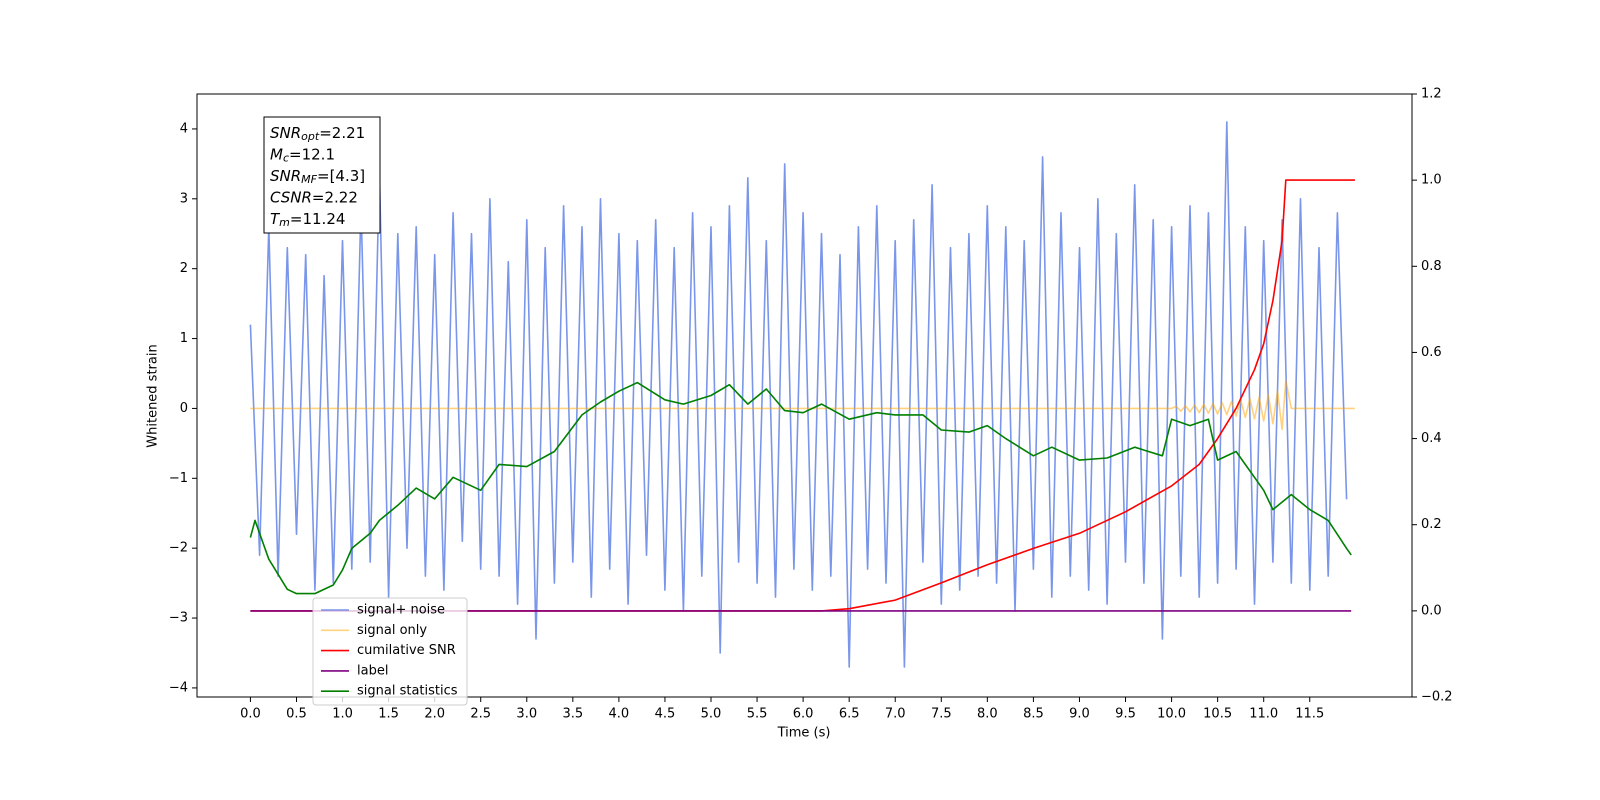 The height and width of the screenshot is (800, 1600). Describe the element at coordinates (757, 714) in the screenshot. I see `x-tick-label: 5.5` at that location.